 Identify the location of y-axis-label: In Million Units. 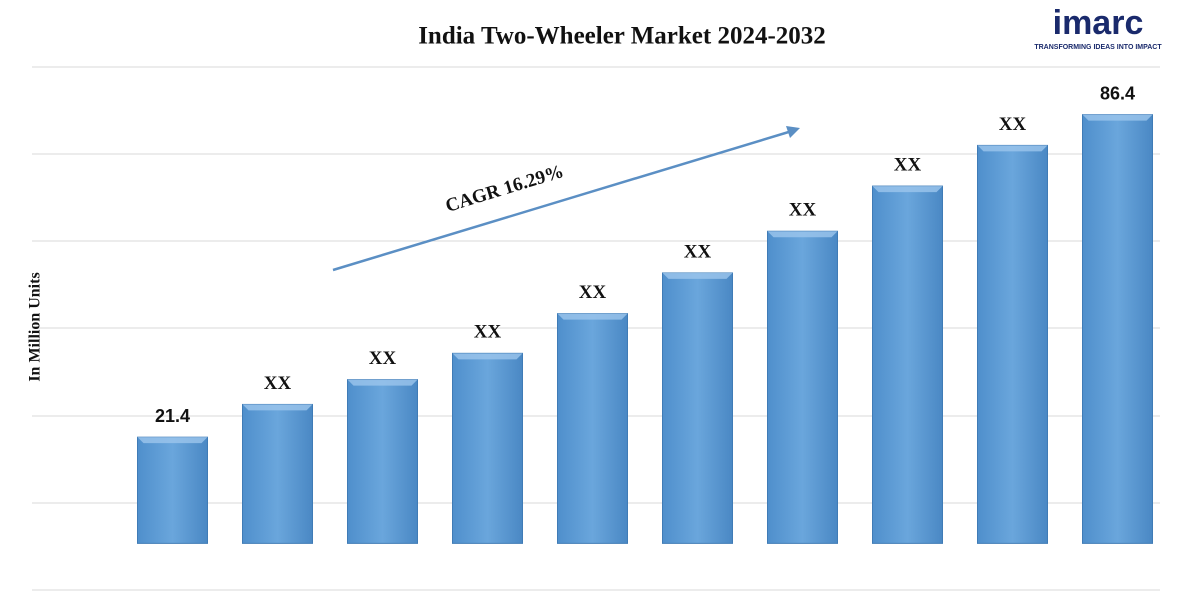
(35, 326).